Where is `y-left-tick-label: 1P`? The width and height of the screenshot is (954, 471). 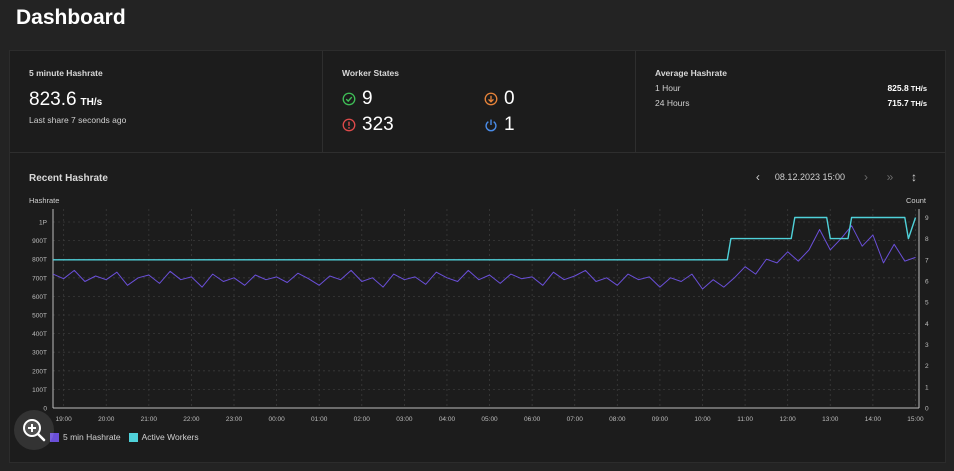 y-left-tick-label: 1P is located at coordinates (43, 223).